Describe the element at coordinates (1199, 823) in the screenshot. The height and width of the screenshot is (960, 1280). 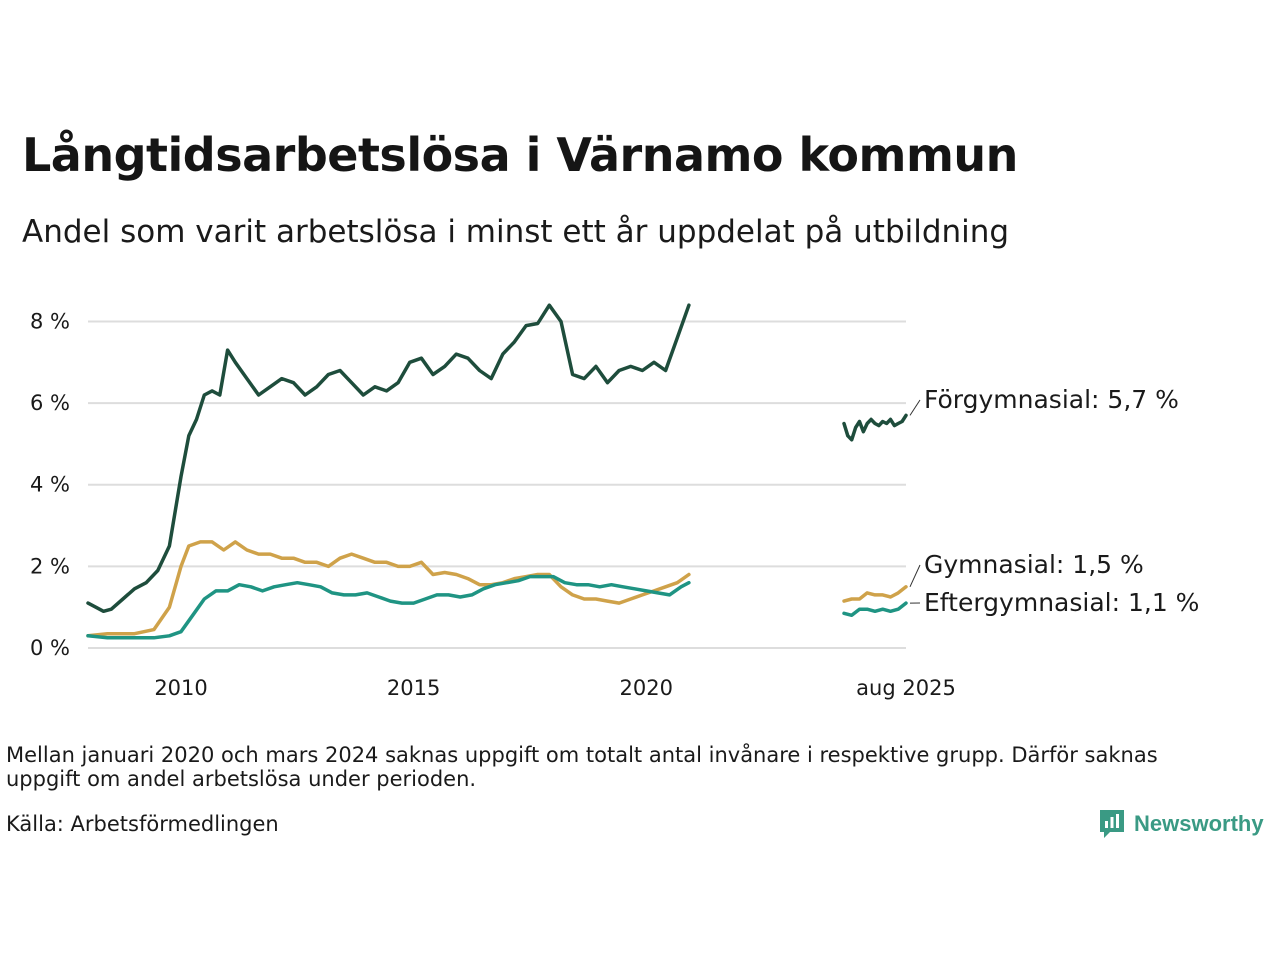
I see `brand-name: Newsworthy` at that location.